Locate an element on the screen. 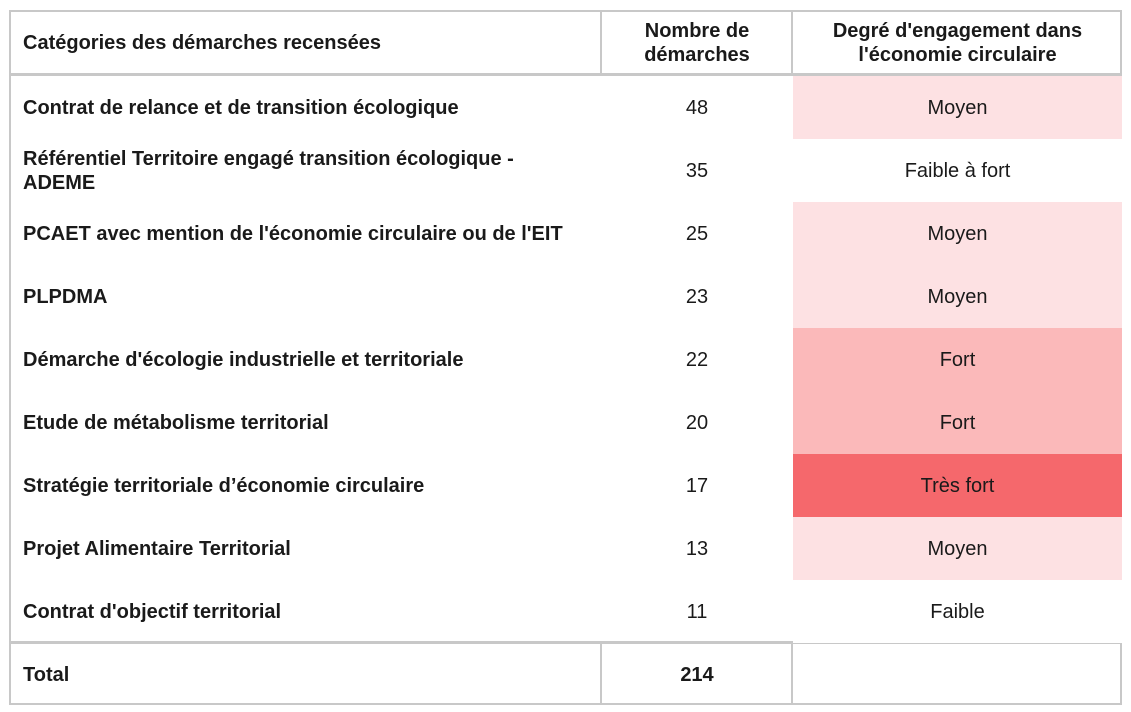  table-row-count: 20 is located at coordinates (697, 422).